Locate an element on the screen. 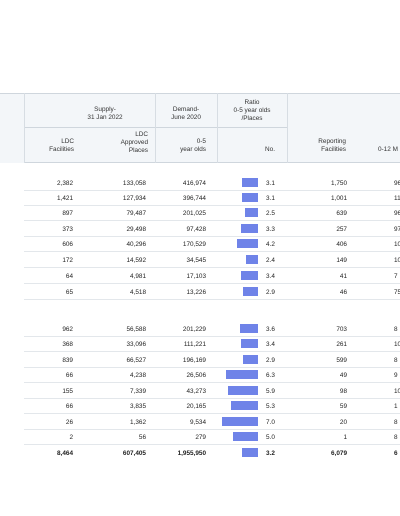  places-cell: 29,498 is located at coordinates (136, 229).